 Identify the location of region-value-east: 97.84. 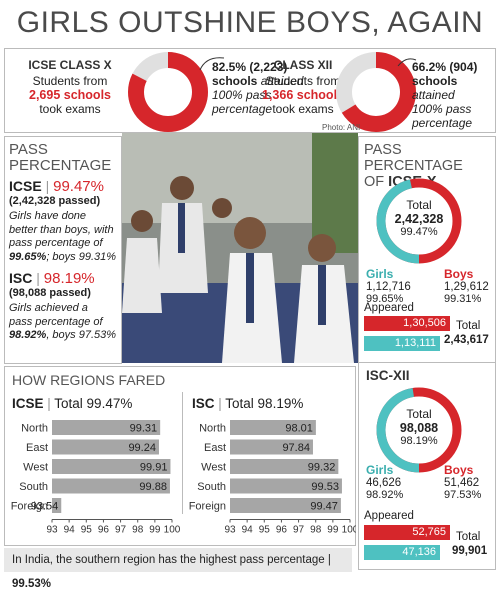
(296, 448).